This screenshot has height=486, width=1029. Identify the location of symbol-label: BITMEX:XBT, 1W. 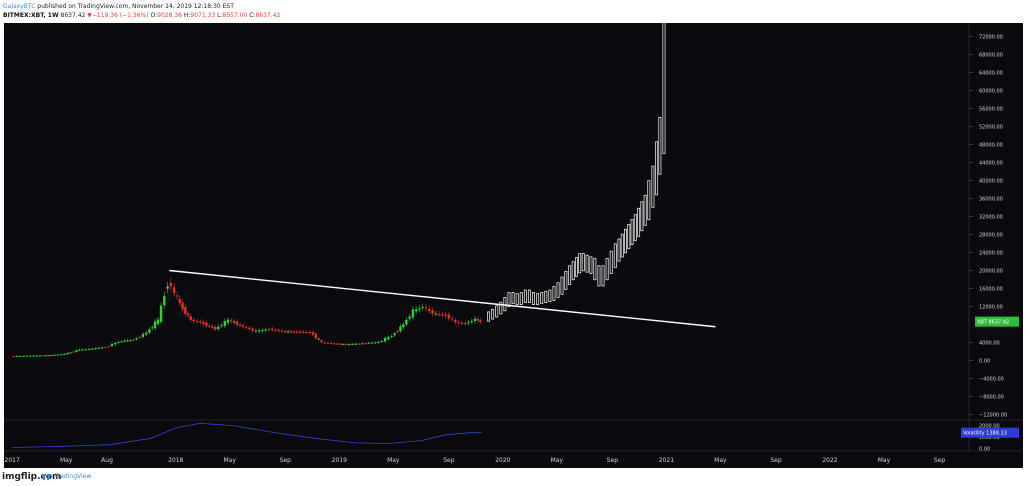
(31, 15).